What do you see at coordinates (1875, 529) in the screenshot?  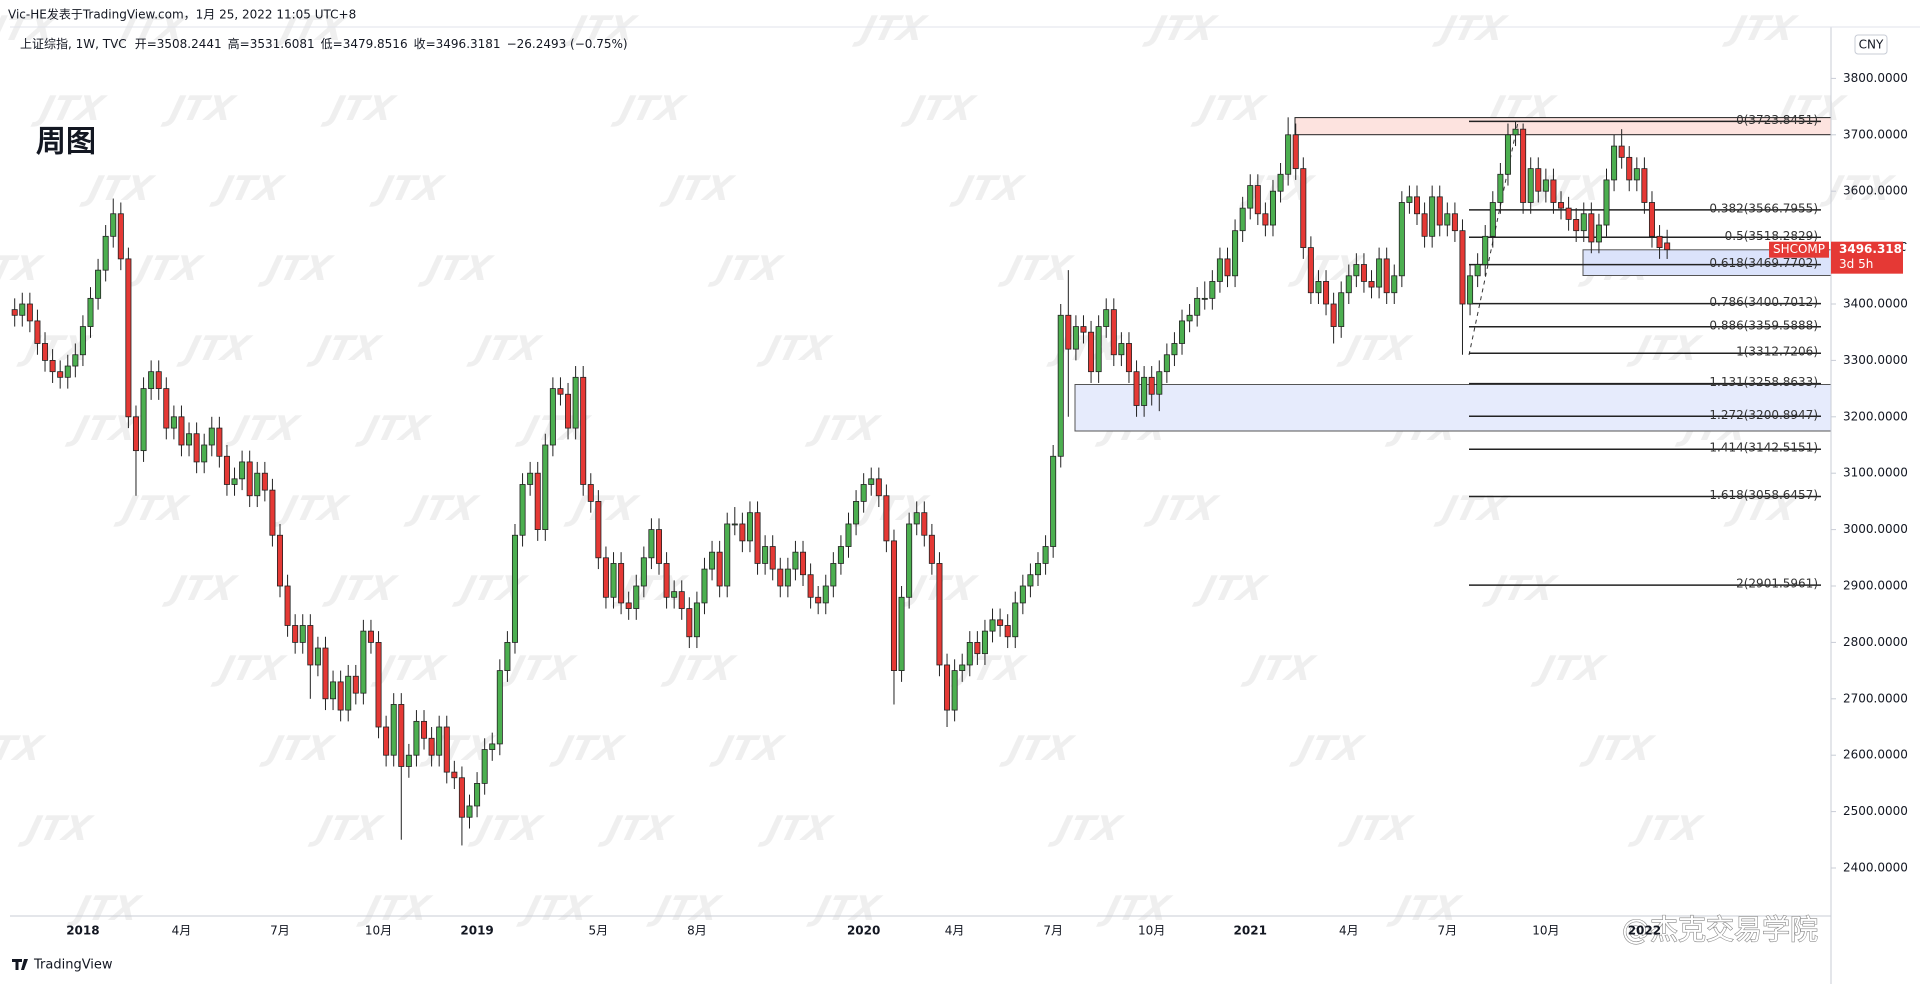 I see `y-tick-label: 3000.0000` at bounding box center [1875, 529].